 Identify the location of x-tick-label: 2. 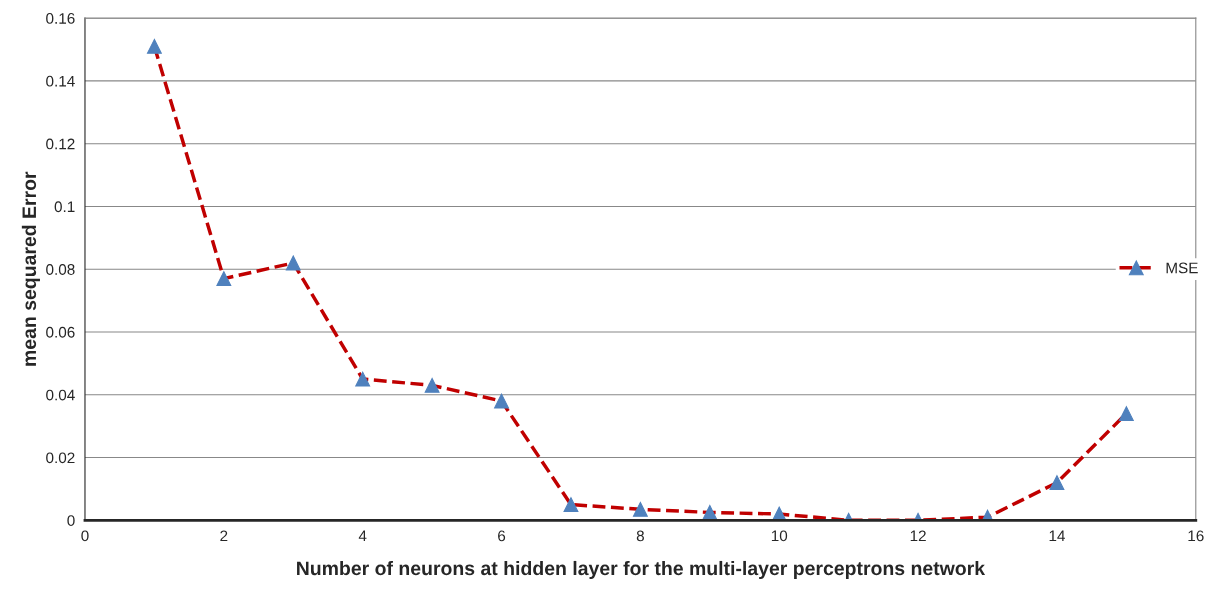
(224, 536).